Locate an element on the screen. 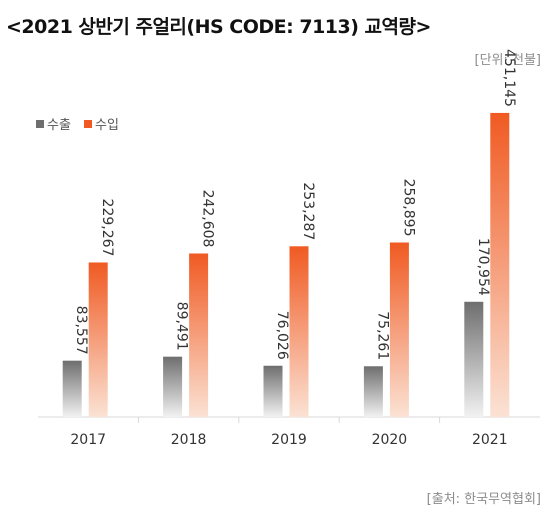 This screenshot has height=520, width=555. x-tick-label-2020: 2020 is located at coordinates (390, 440).